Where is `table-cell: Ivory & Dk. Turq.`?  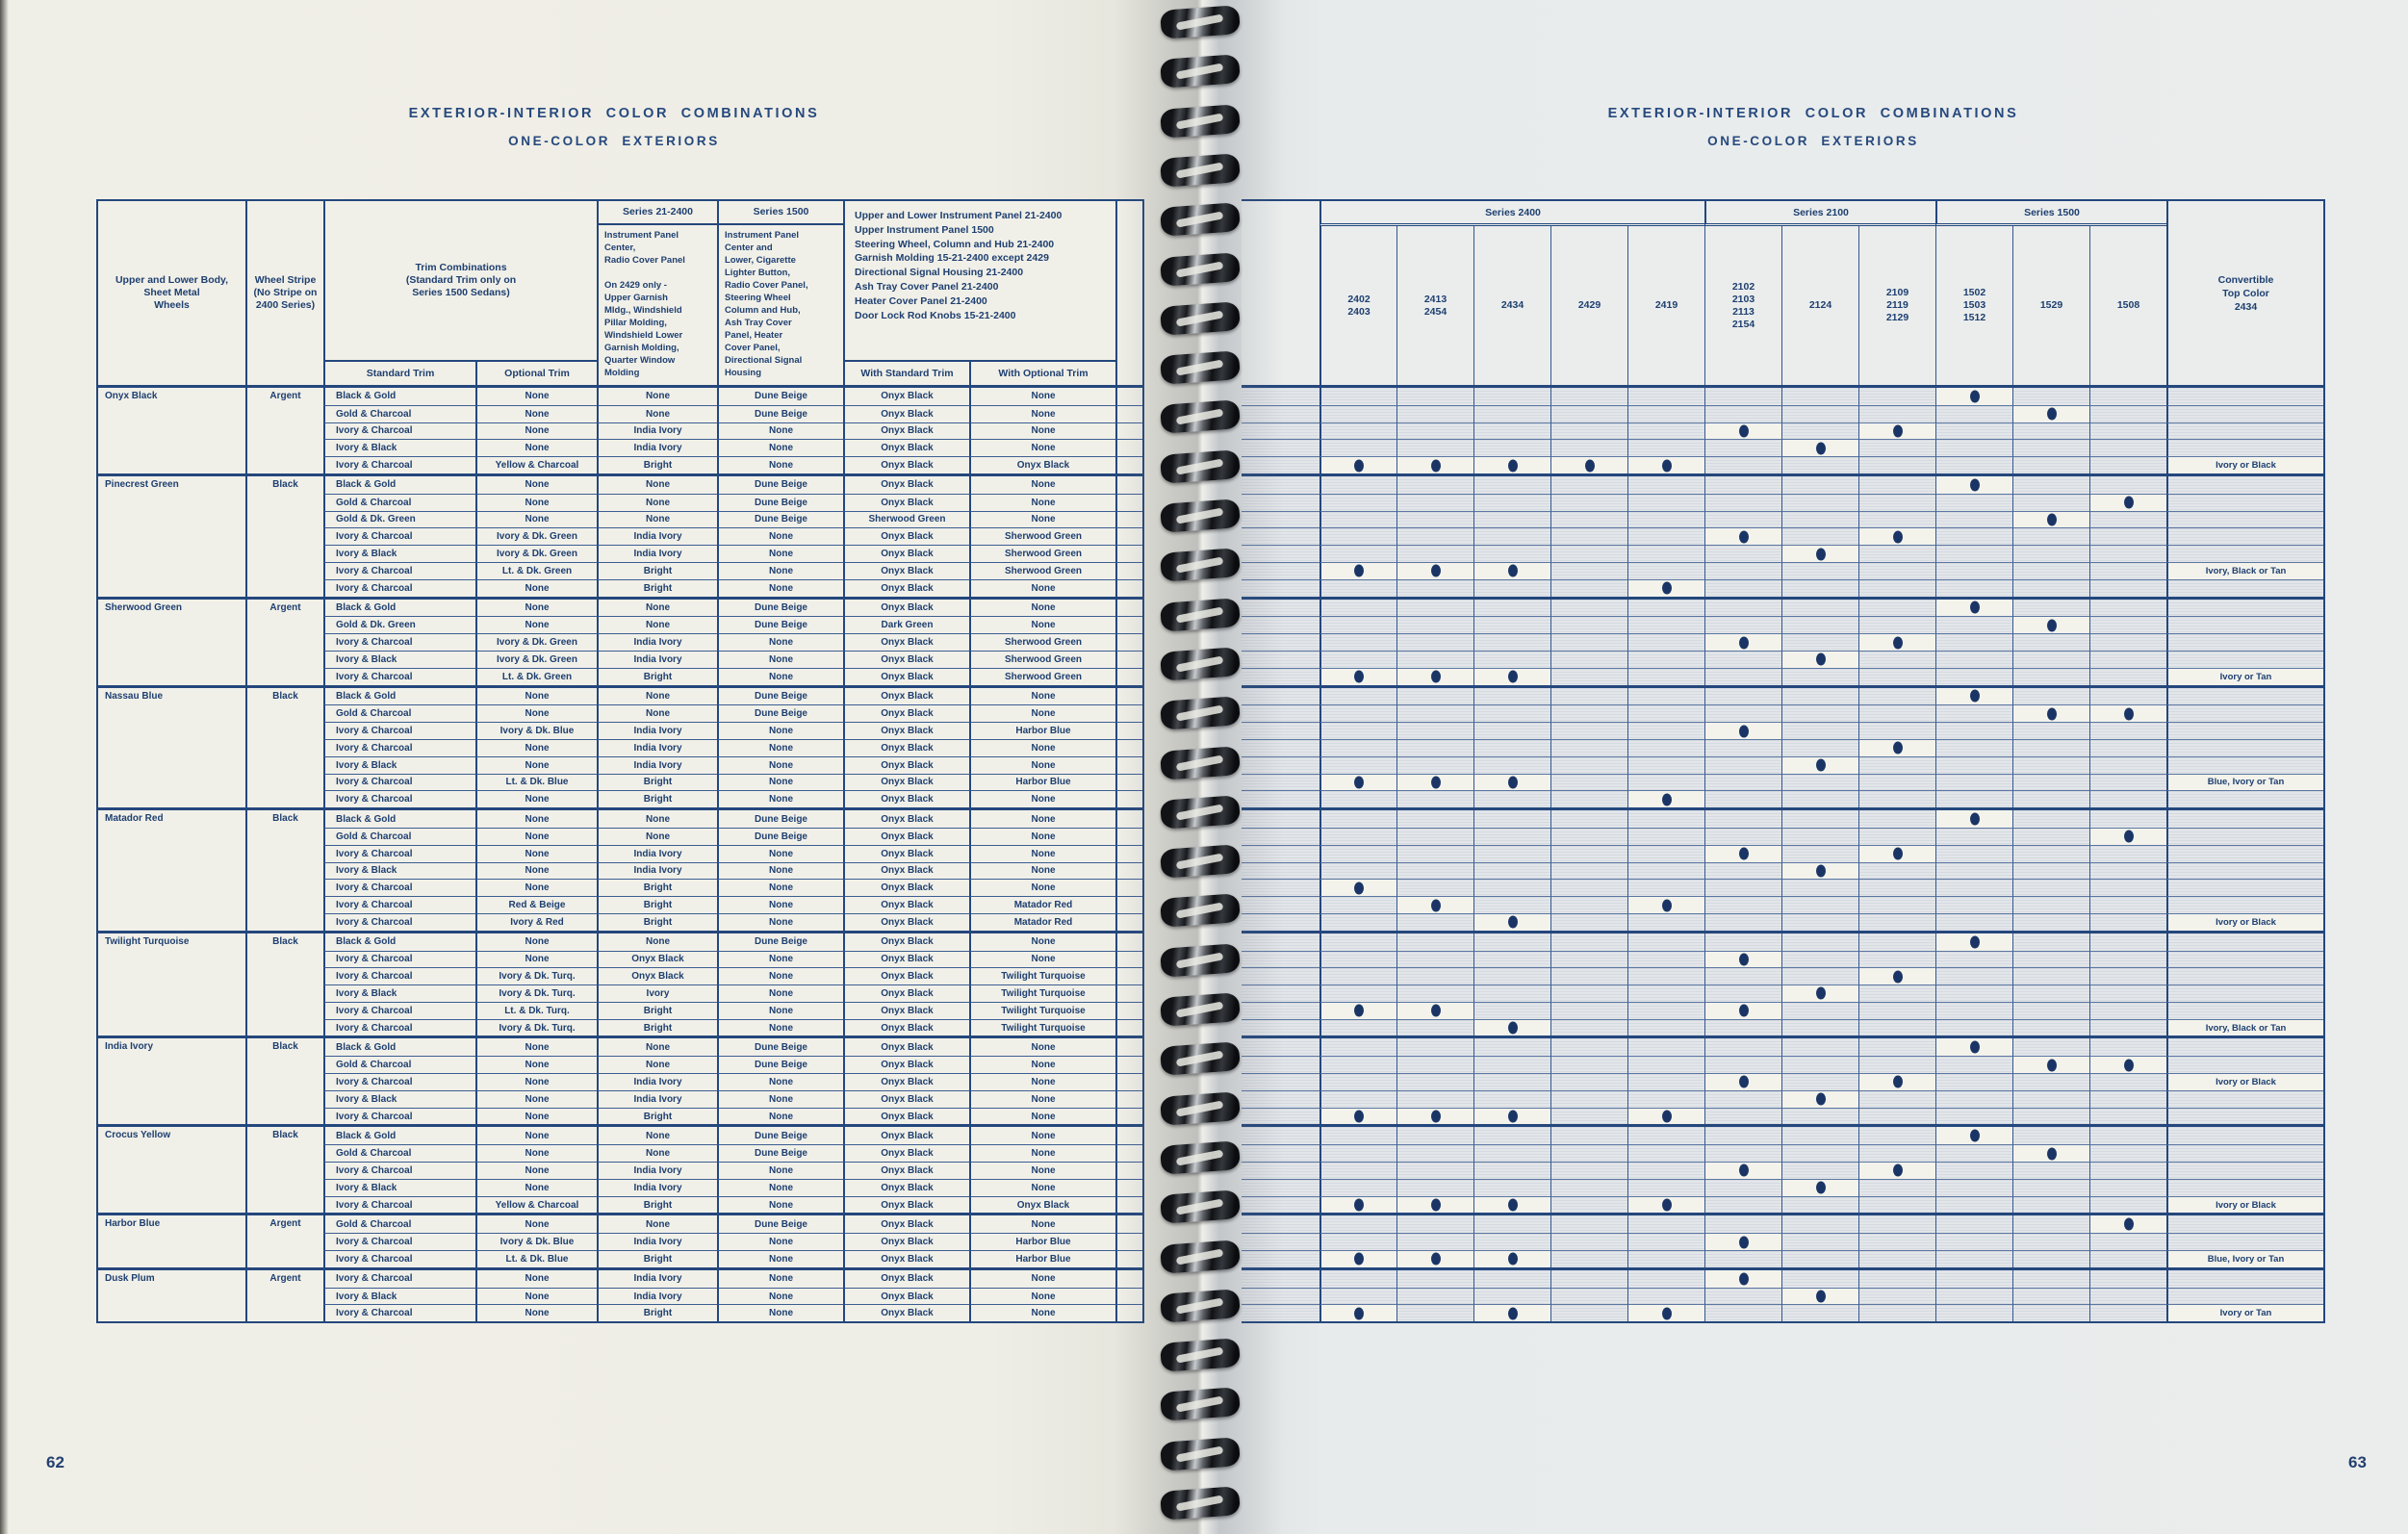
table-cell: Ivory & Dk. Turq. is located at coordinates (536, 993).